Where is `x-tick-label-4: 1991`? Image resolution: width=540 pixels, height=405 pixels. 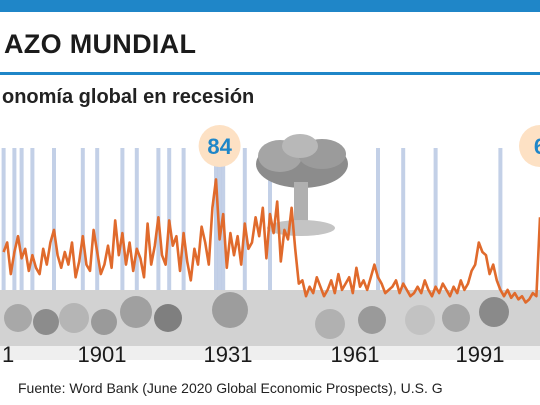
x-tick-label-4: 1991 is located at coordinates (480, 354).